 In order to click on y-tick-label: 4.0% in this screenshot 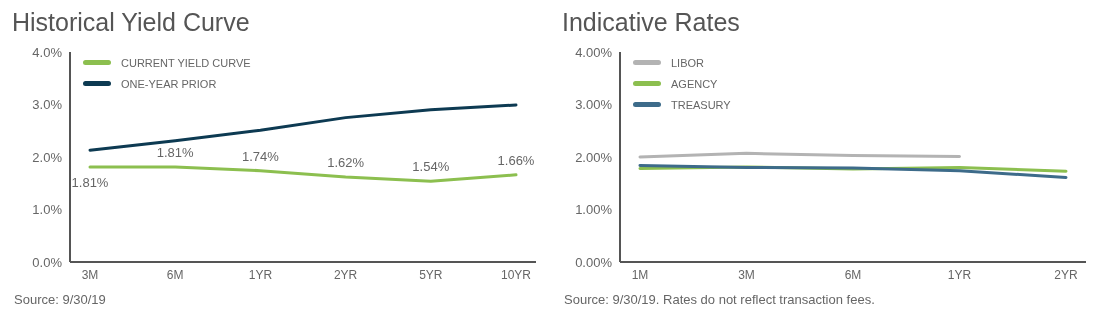, I will do `click(47, 52)`.